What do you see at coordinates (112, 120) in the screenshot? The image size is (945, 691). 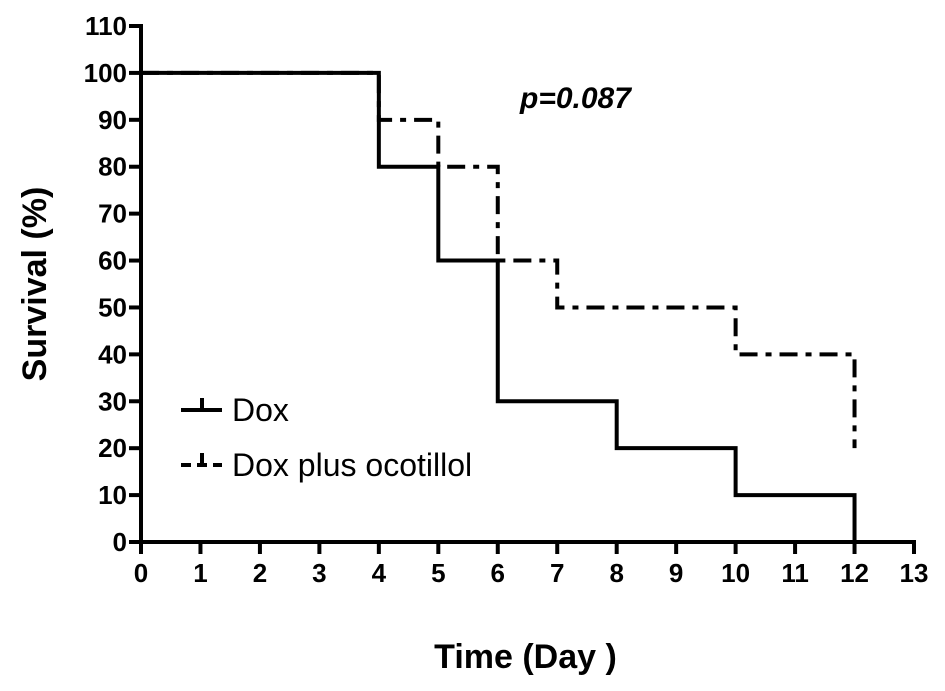 I see `y-tick-label-90: 90` at bounding box center [112, 120].